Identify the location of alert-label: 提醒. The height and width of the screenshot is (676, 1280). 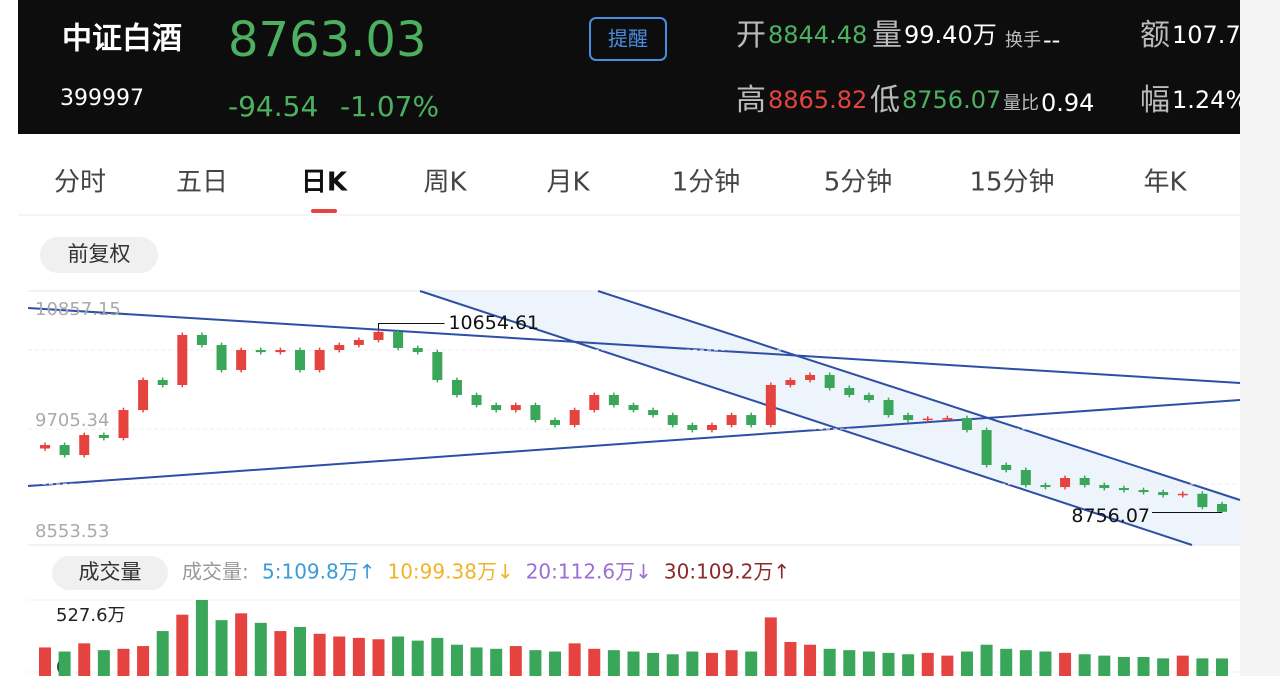
(628, 39).